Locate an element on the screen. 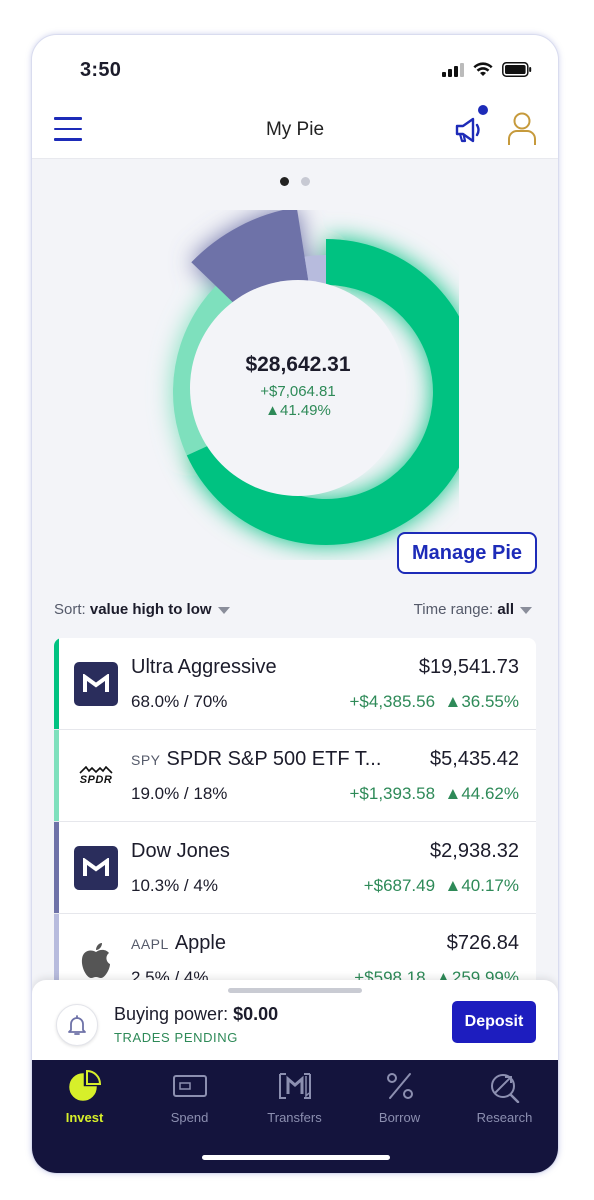 This screenshot has height=1200, width=594. status-time: 3:50 is located at coordinates (101, 70).